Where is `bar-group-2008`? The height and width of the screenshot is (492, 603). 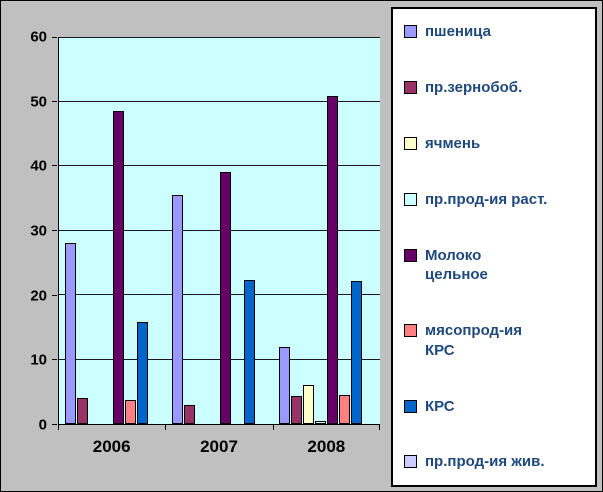
bar-group-2008 is located at coordinates (326, 230).